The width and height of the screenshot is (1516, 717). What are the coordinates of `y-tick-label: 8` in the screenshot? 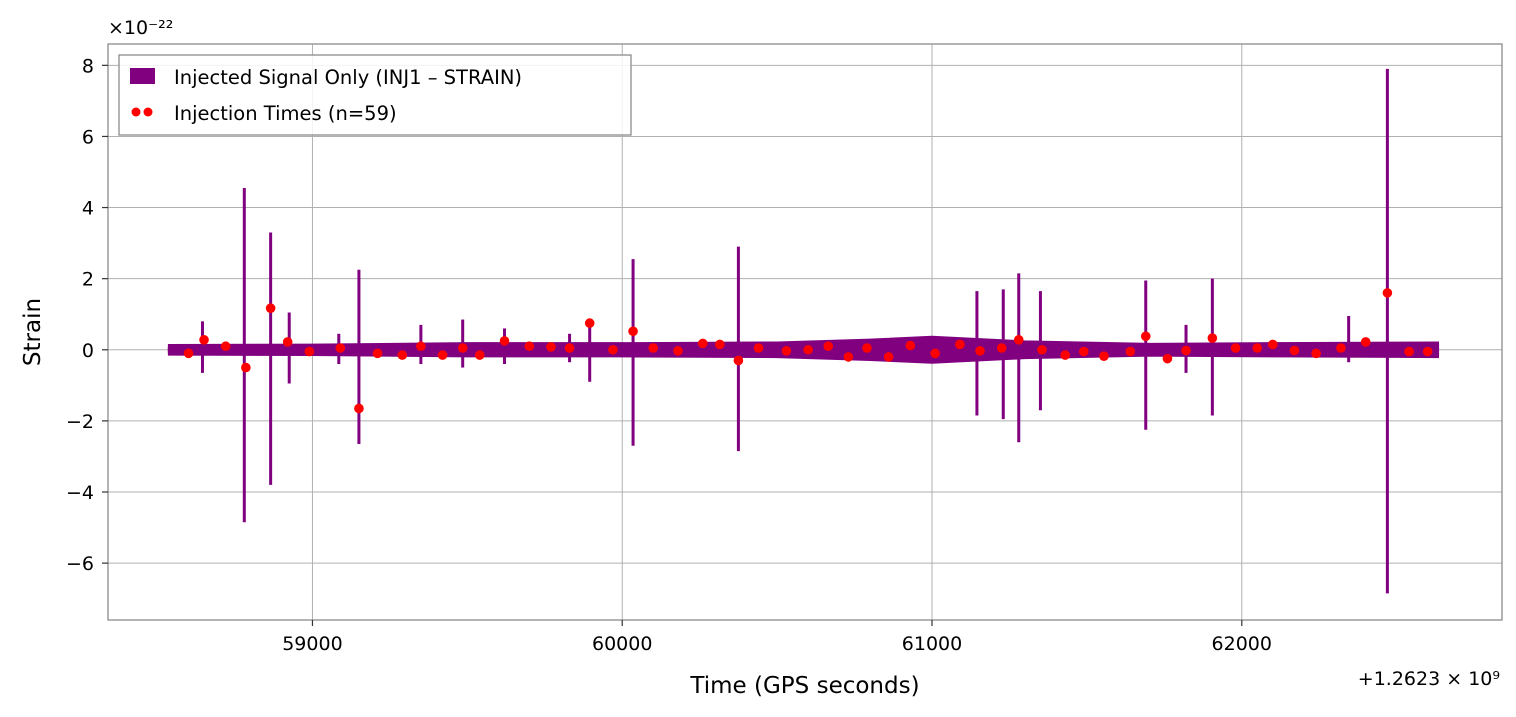 It's located at (88, 66).